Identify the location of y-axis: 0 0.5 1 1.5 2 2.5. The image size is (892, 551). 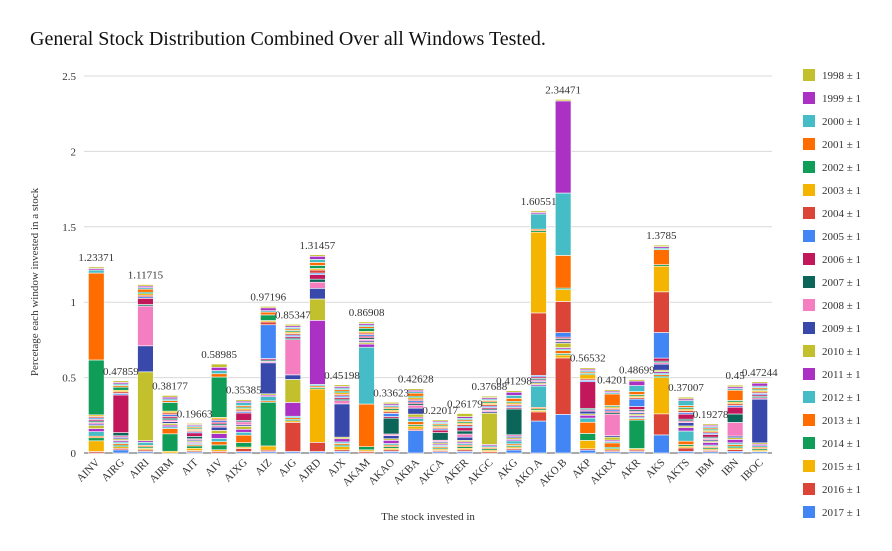
(69, 265).